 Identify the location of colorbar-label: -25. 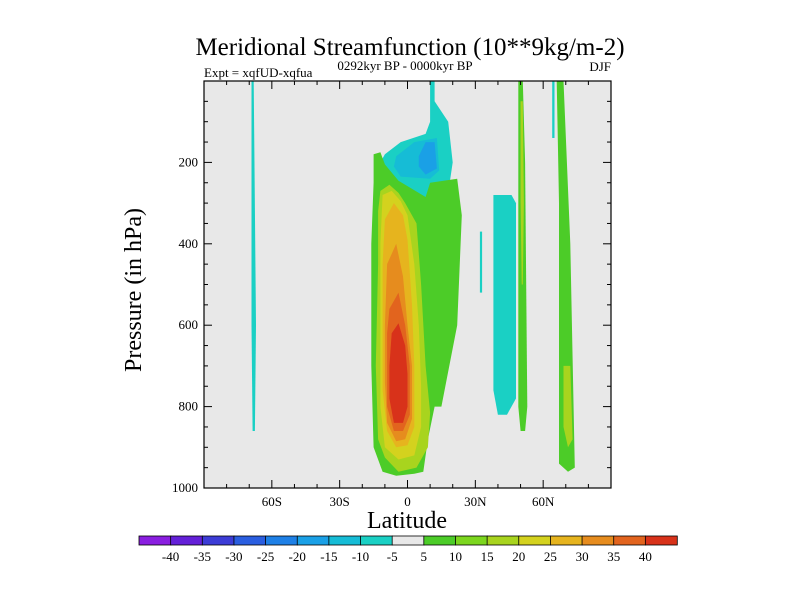
(265, 556).